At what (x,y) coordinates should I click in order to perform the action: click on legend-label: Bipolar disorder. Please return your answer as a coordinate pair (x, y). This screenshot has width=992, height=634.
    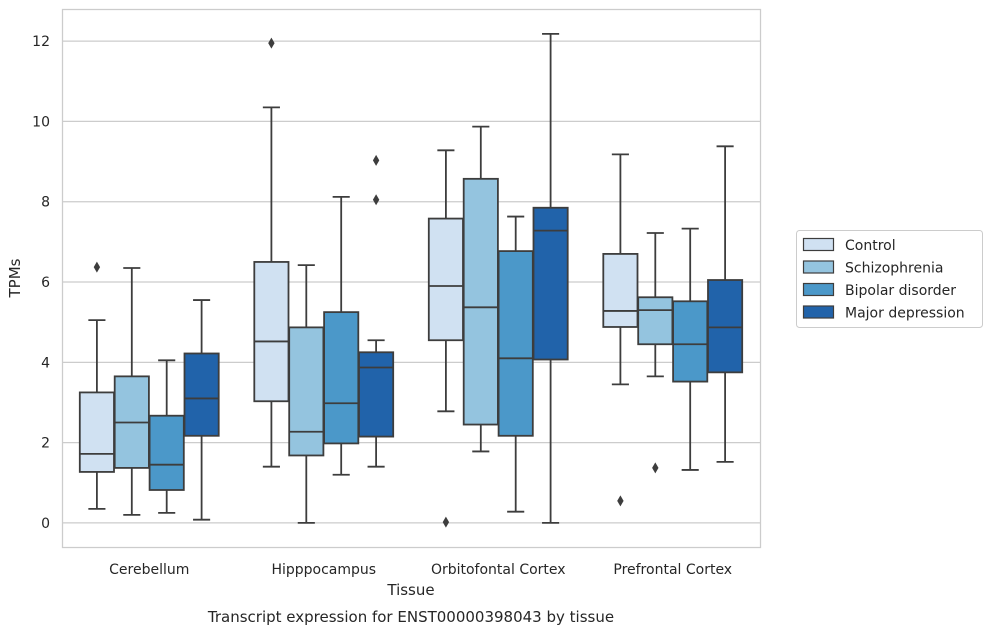
    Looking at the image, I should click on (900, 291).